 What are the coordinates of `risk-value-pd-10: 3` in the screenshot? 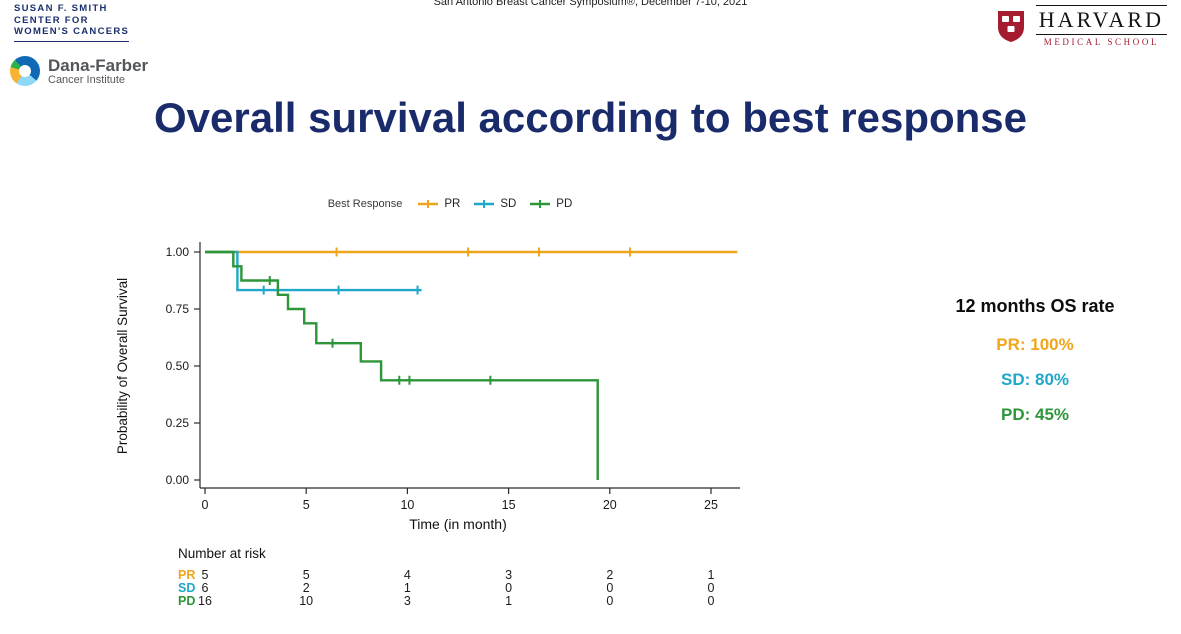 It's located at (407, 601).